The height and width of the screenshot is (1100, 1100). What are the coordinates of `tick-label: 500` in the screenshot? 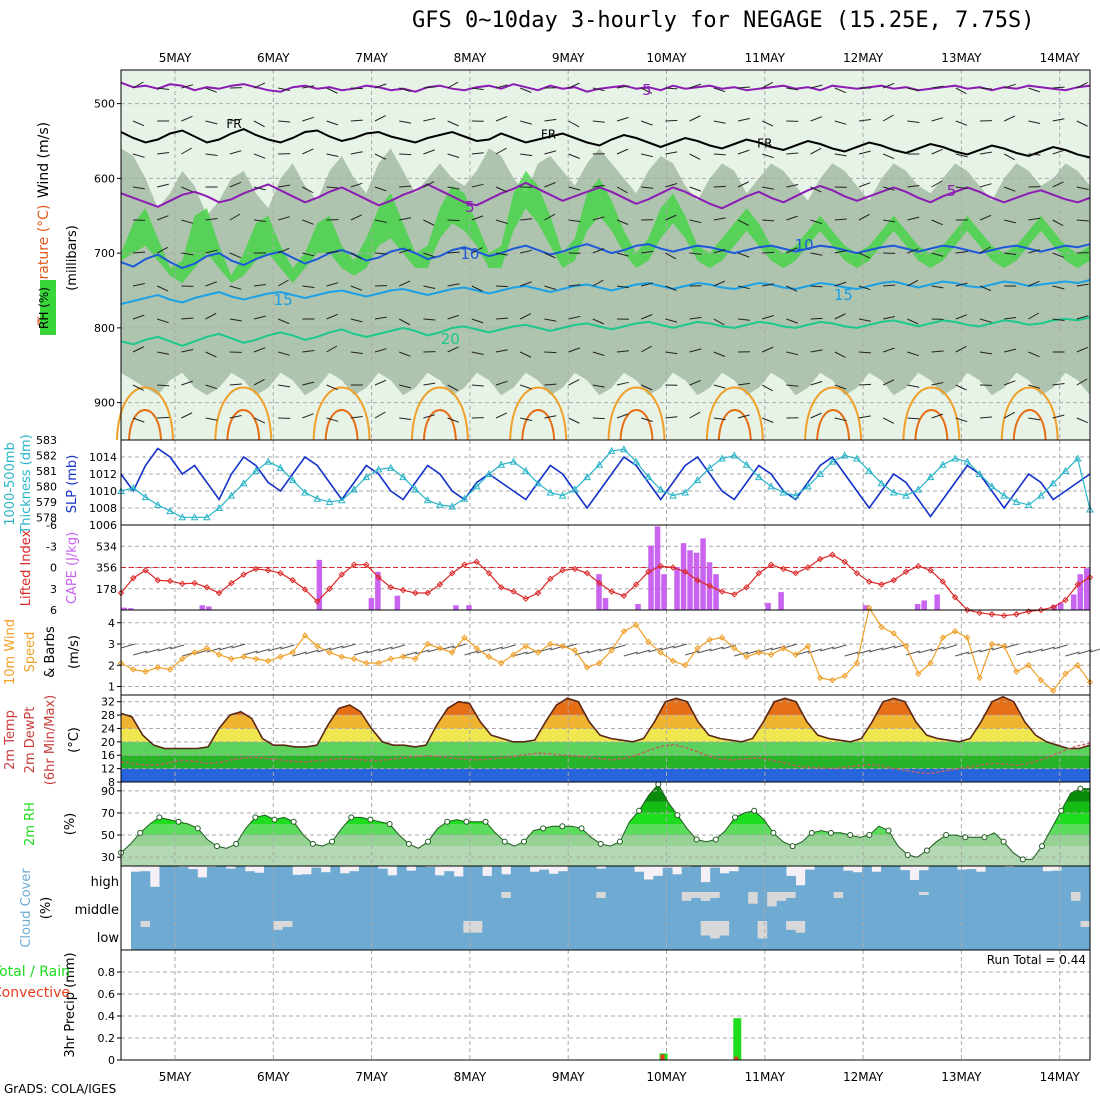 It's located at (104, 104).